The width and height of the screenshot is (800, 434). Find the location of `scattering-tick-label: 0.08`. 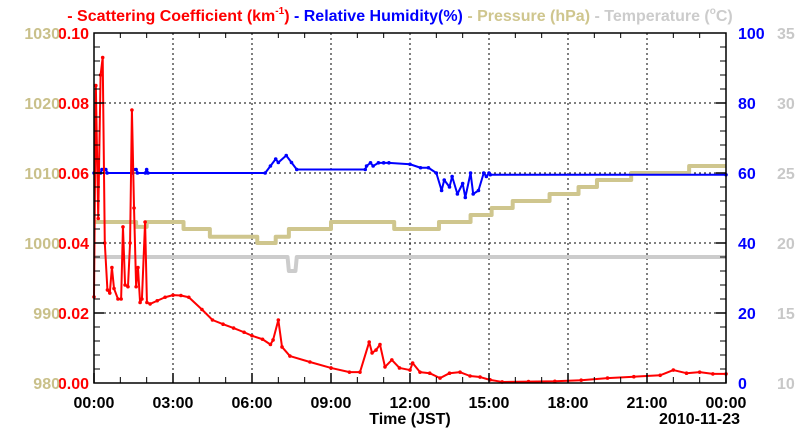

scattering-tick-label: 0.08 is located at coordinates (73, 104).